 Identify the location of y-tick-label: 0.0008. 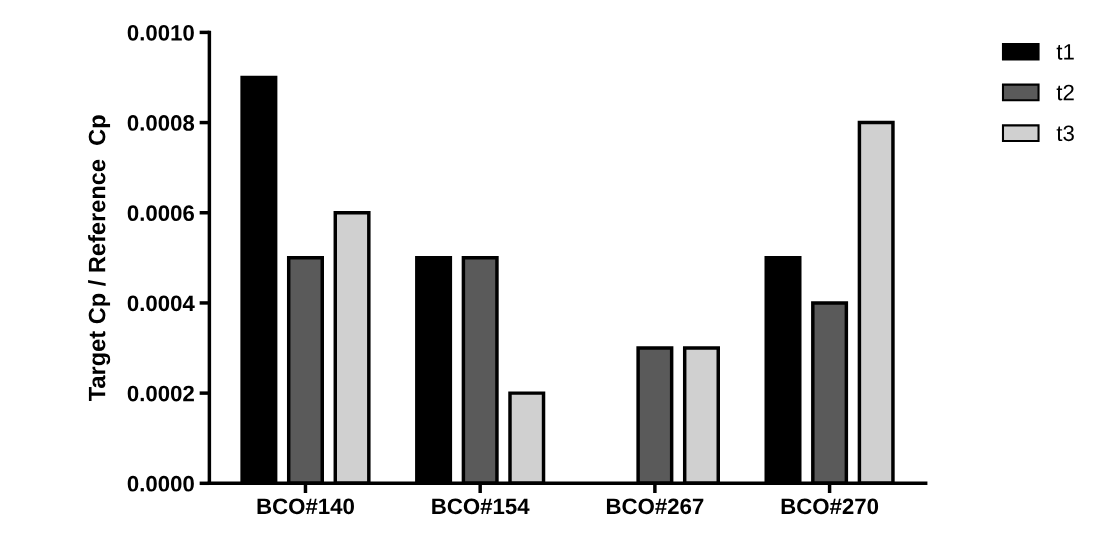
(161, 123).